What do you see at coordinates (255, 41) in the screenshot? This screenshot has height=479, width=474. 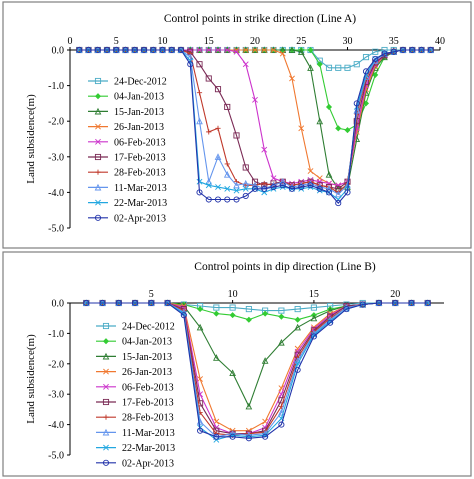 I see `x-tick-label: 20` at bounding box center [255, 41].